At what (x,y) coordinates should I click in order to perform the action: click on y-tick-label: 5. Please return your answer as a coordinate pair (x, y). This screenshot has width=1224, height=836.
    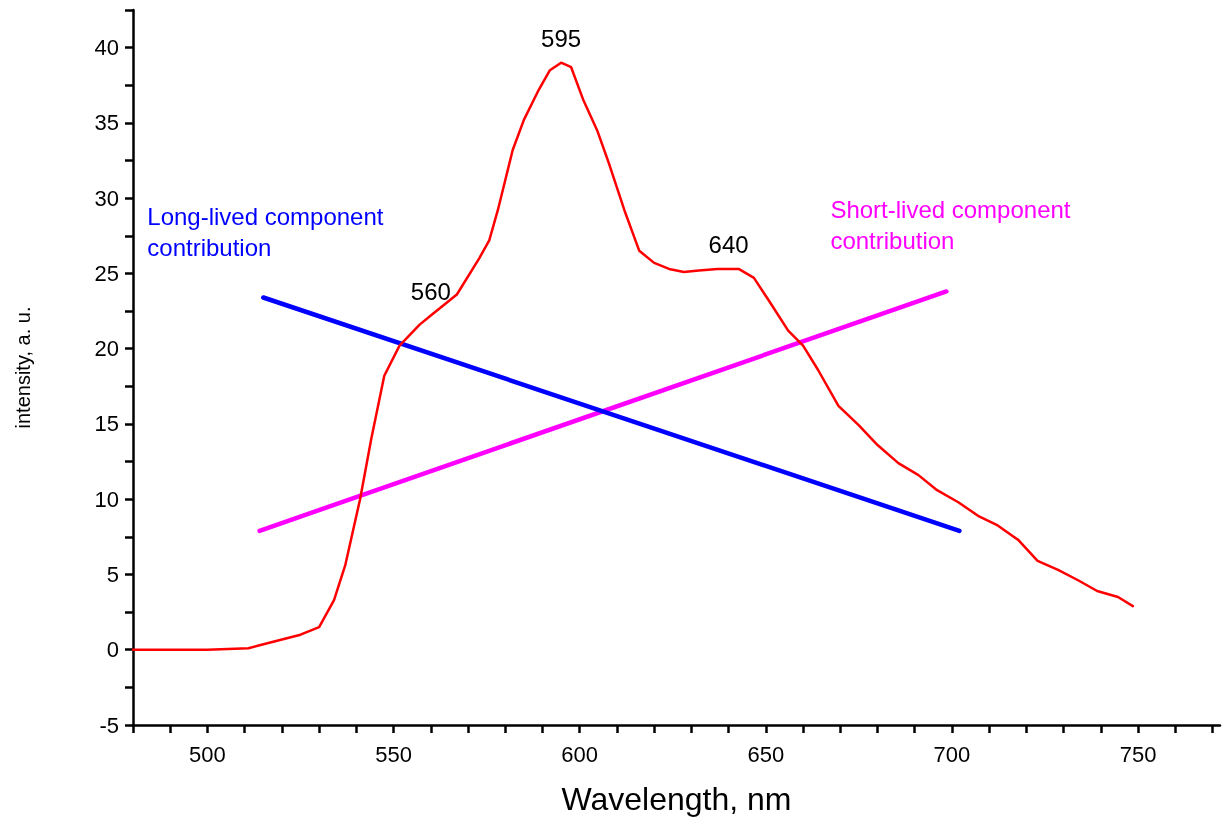
    Looking at the image, I should click on (112, 574).